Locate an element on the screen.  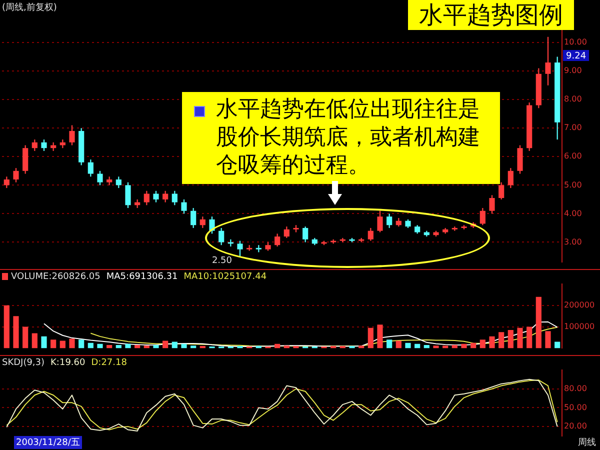
chart-title: 水平趋势图例 is located at coordinates (491, 15).